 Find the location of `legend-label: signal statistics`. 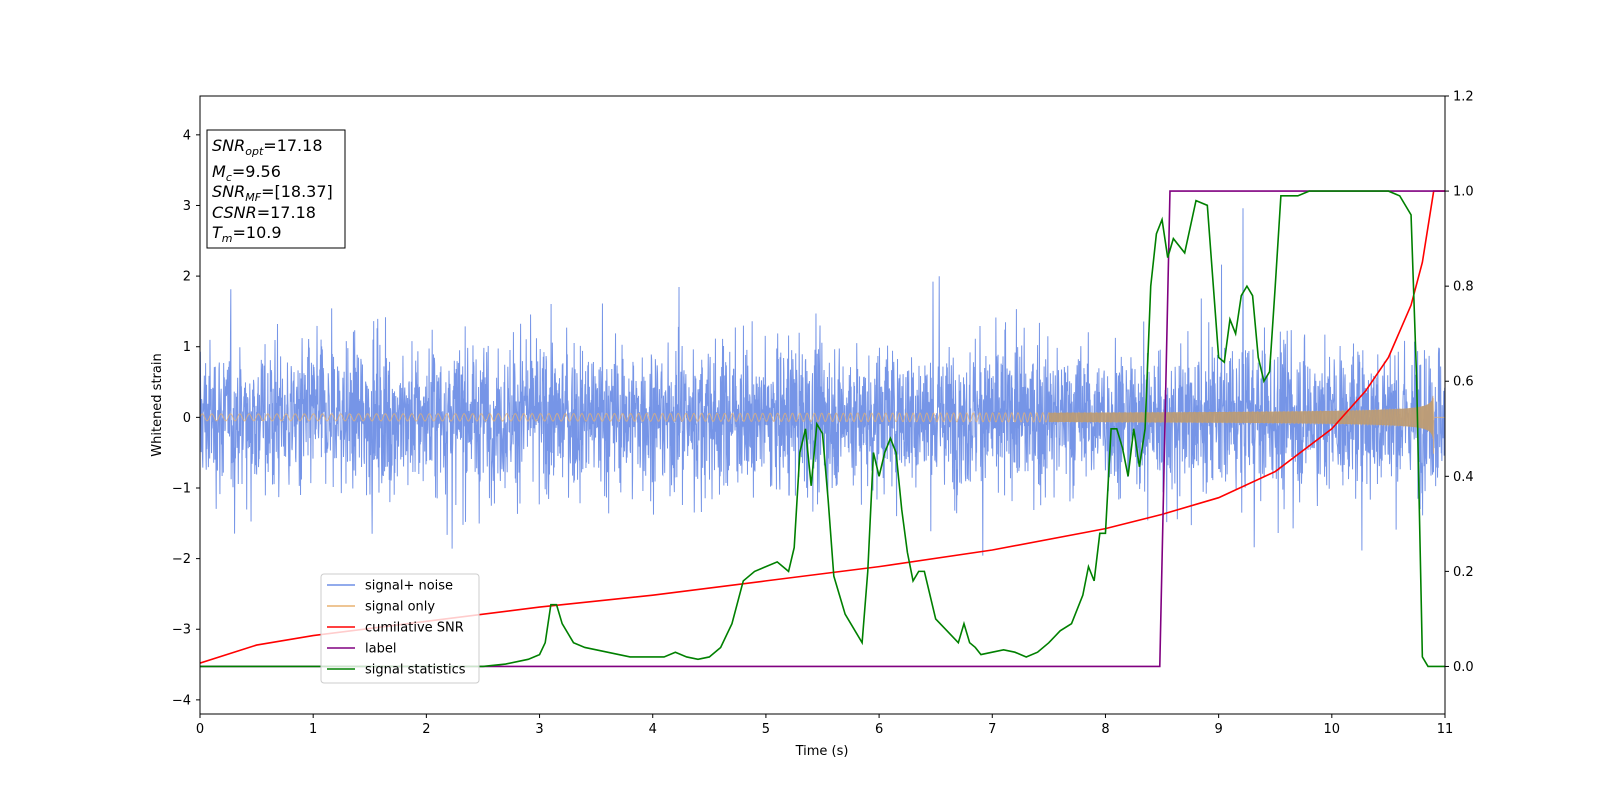

legend-label: signal statistics is located at coordinates (415, 670).